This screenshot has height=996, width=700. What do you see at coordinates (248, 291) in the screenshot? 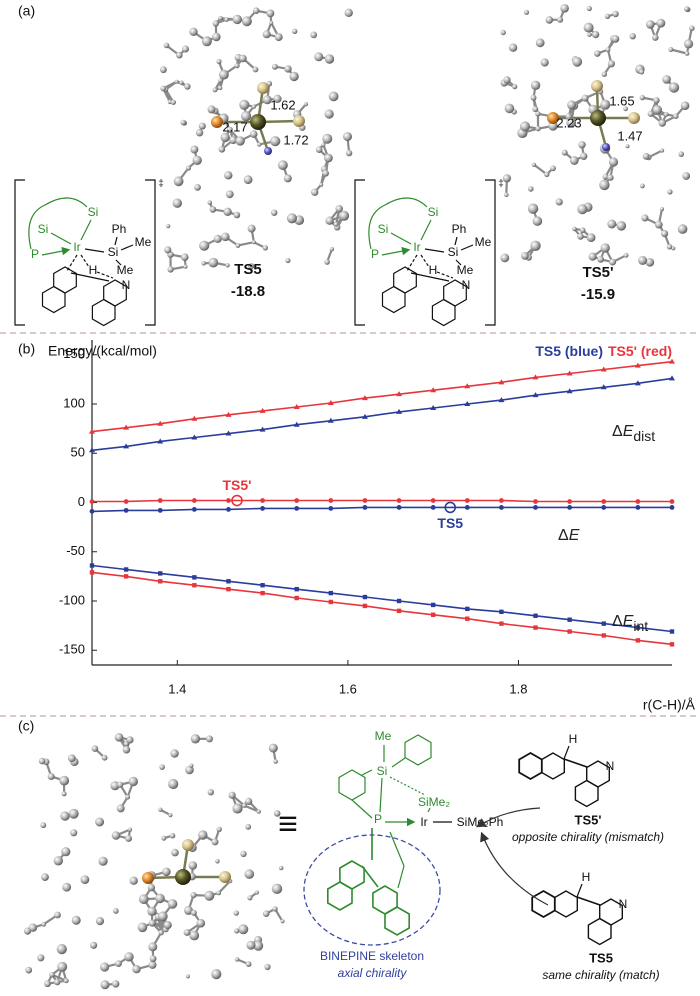
I see `energy-value: -18.8` at bounding box center [248, 291].